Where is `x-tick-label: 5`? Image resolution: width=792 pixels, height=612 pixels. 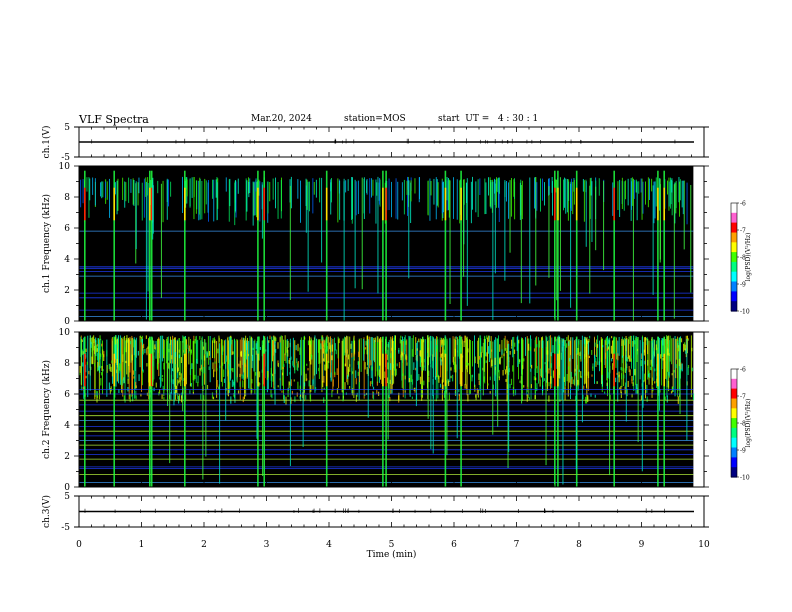 x-tick-label: 5 is located at coordinates (392, 545).